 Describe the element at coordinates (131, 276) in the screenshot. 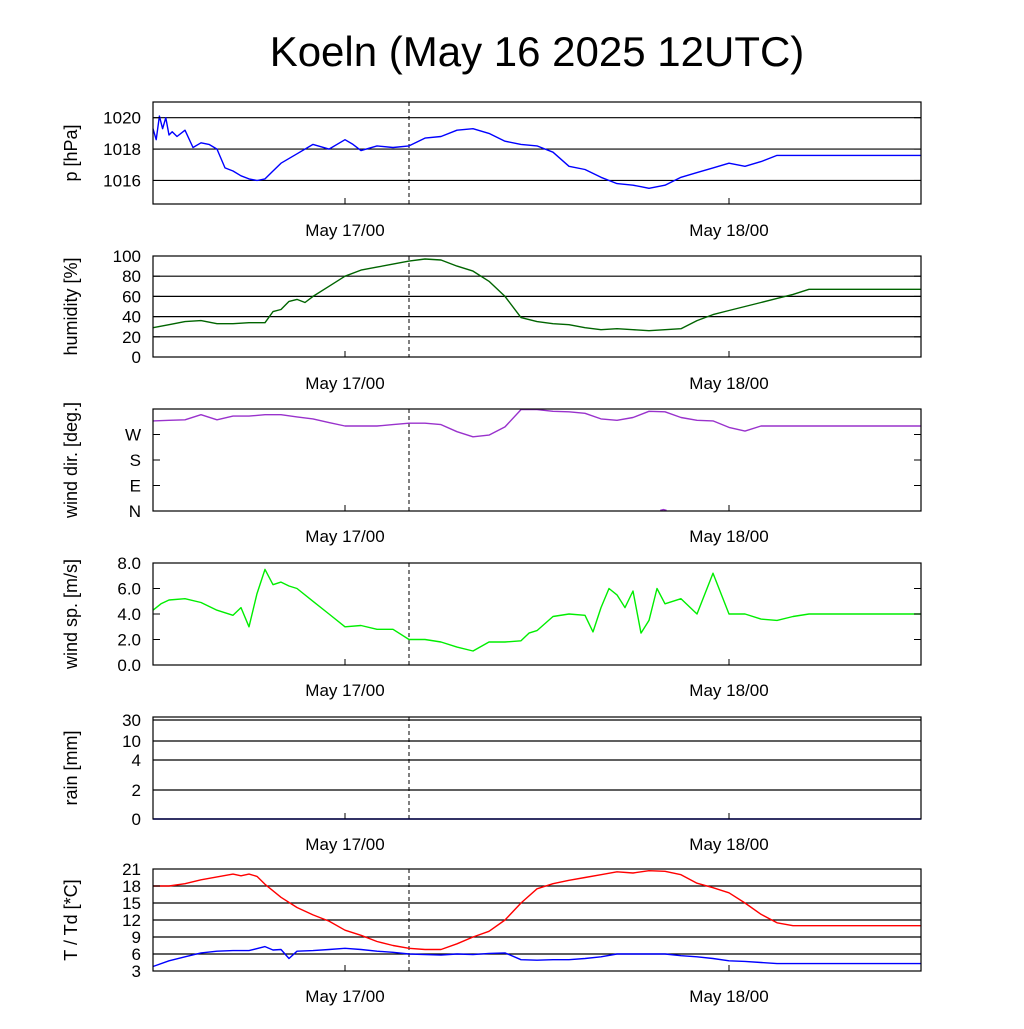

I see `panel-2-ytick-label-5: 80` at that location.